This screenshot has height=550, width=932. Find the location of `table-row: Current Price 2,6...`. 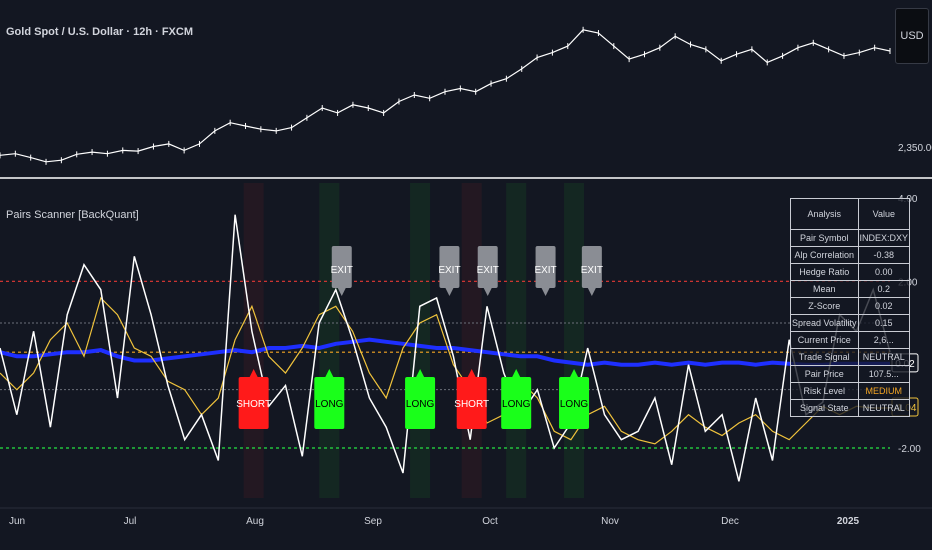

table-row: Current Price 2,6... is located at coordinates (850, 340).